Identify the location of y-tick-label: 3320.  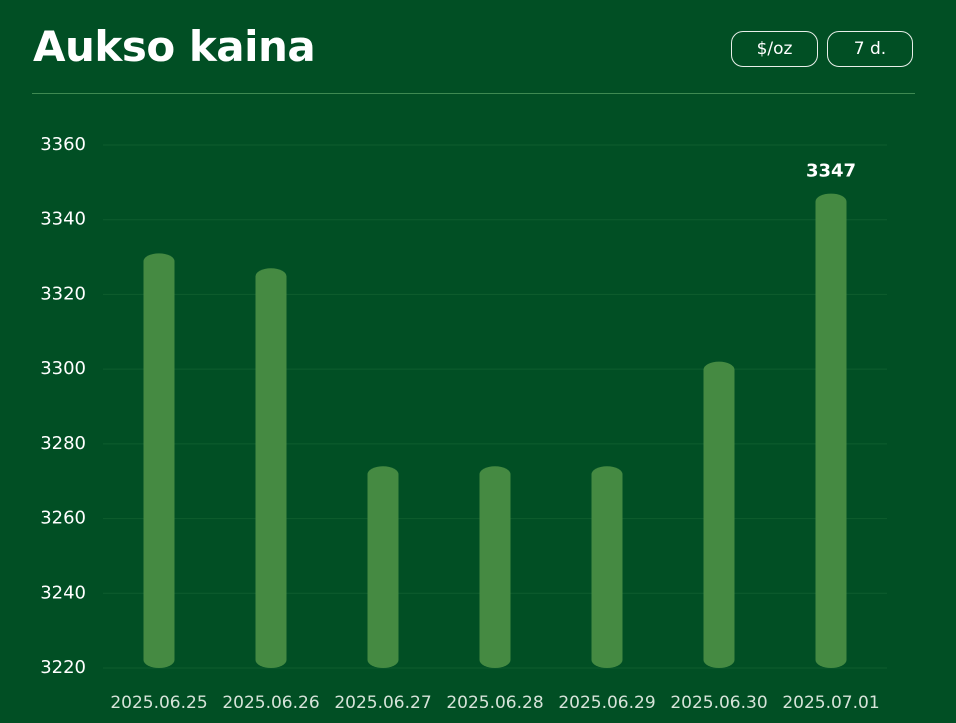
(63, 293).